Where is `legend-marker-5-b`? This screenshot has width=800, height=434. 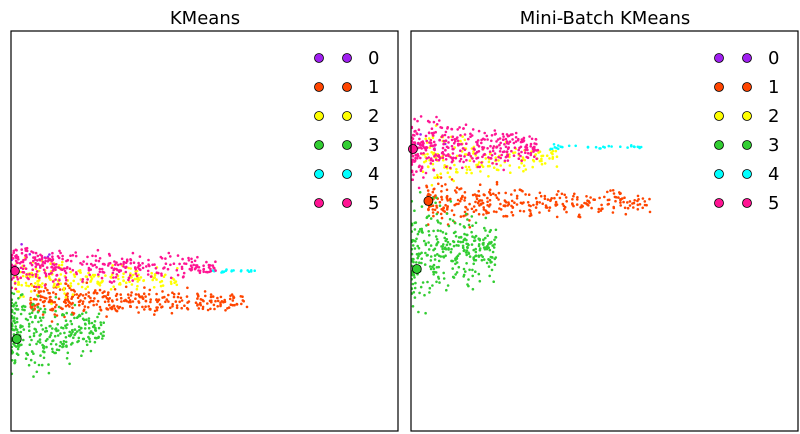
legend-marker-5-b is located at coordinates (347, 203).